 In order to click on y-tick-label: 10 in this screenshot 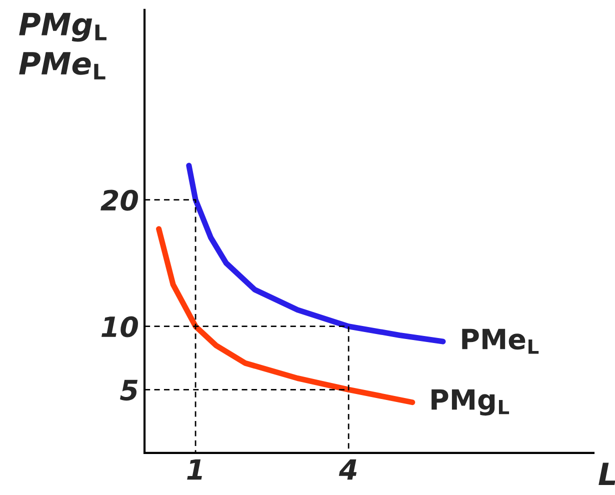, I will do `click(120, 327)`.